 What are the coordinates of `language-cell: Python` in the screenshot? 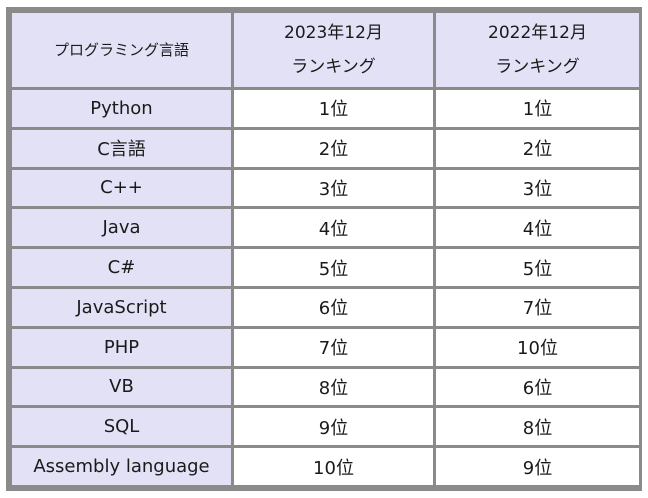 It's located at (121, 108).